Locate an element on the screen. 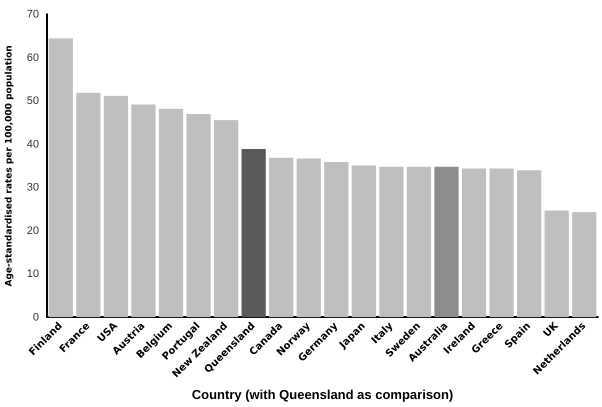 The image size is (602, 407). y-tick-label: 70 is located at coordinates (33, 14).